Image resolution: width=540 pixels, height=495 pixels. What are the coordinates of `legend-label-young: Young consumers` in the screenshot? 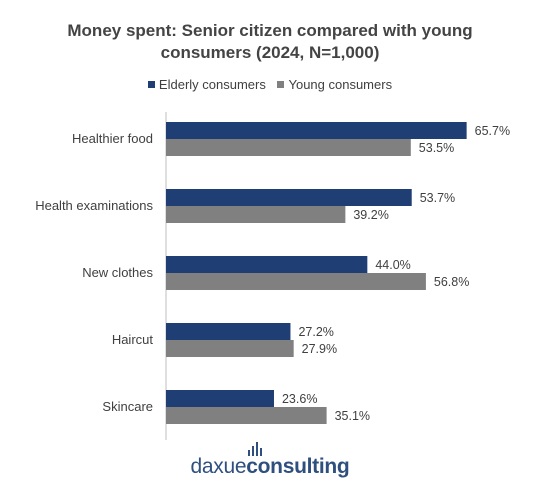 It's located at (340, 84).